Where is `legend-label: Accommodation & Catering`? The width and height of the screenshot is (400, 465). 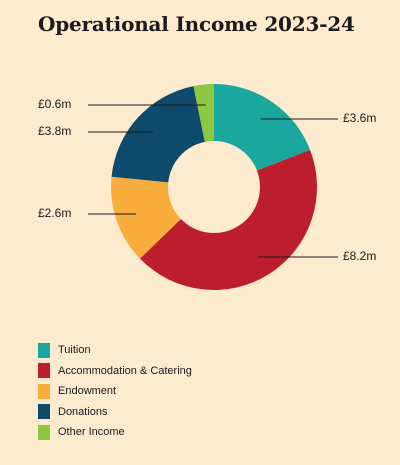
legend-label: Accommodation & Catering is located at coordinates (125, 370).